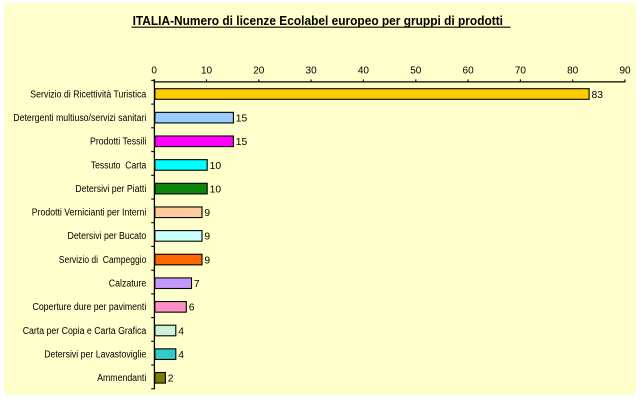  What do you see at coordinates (95, 354) in the screenshot?
I see `svg-text: Detersivi per Lavastoviglie` at bounding box center [95, 354].